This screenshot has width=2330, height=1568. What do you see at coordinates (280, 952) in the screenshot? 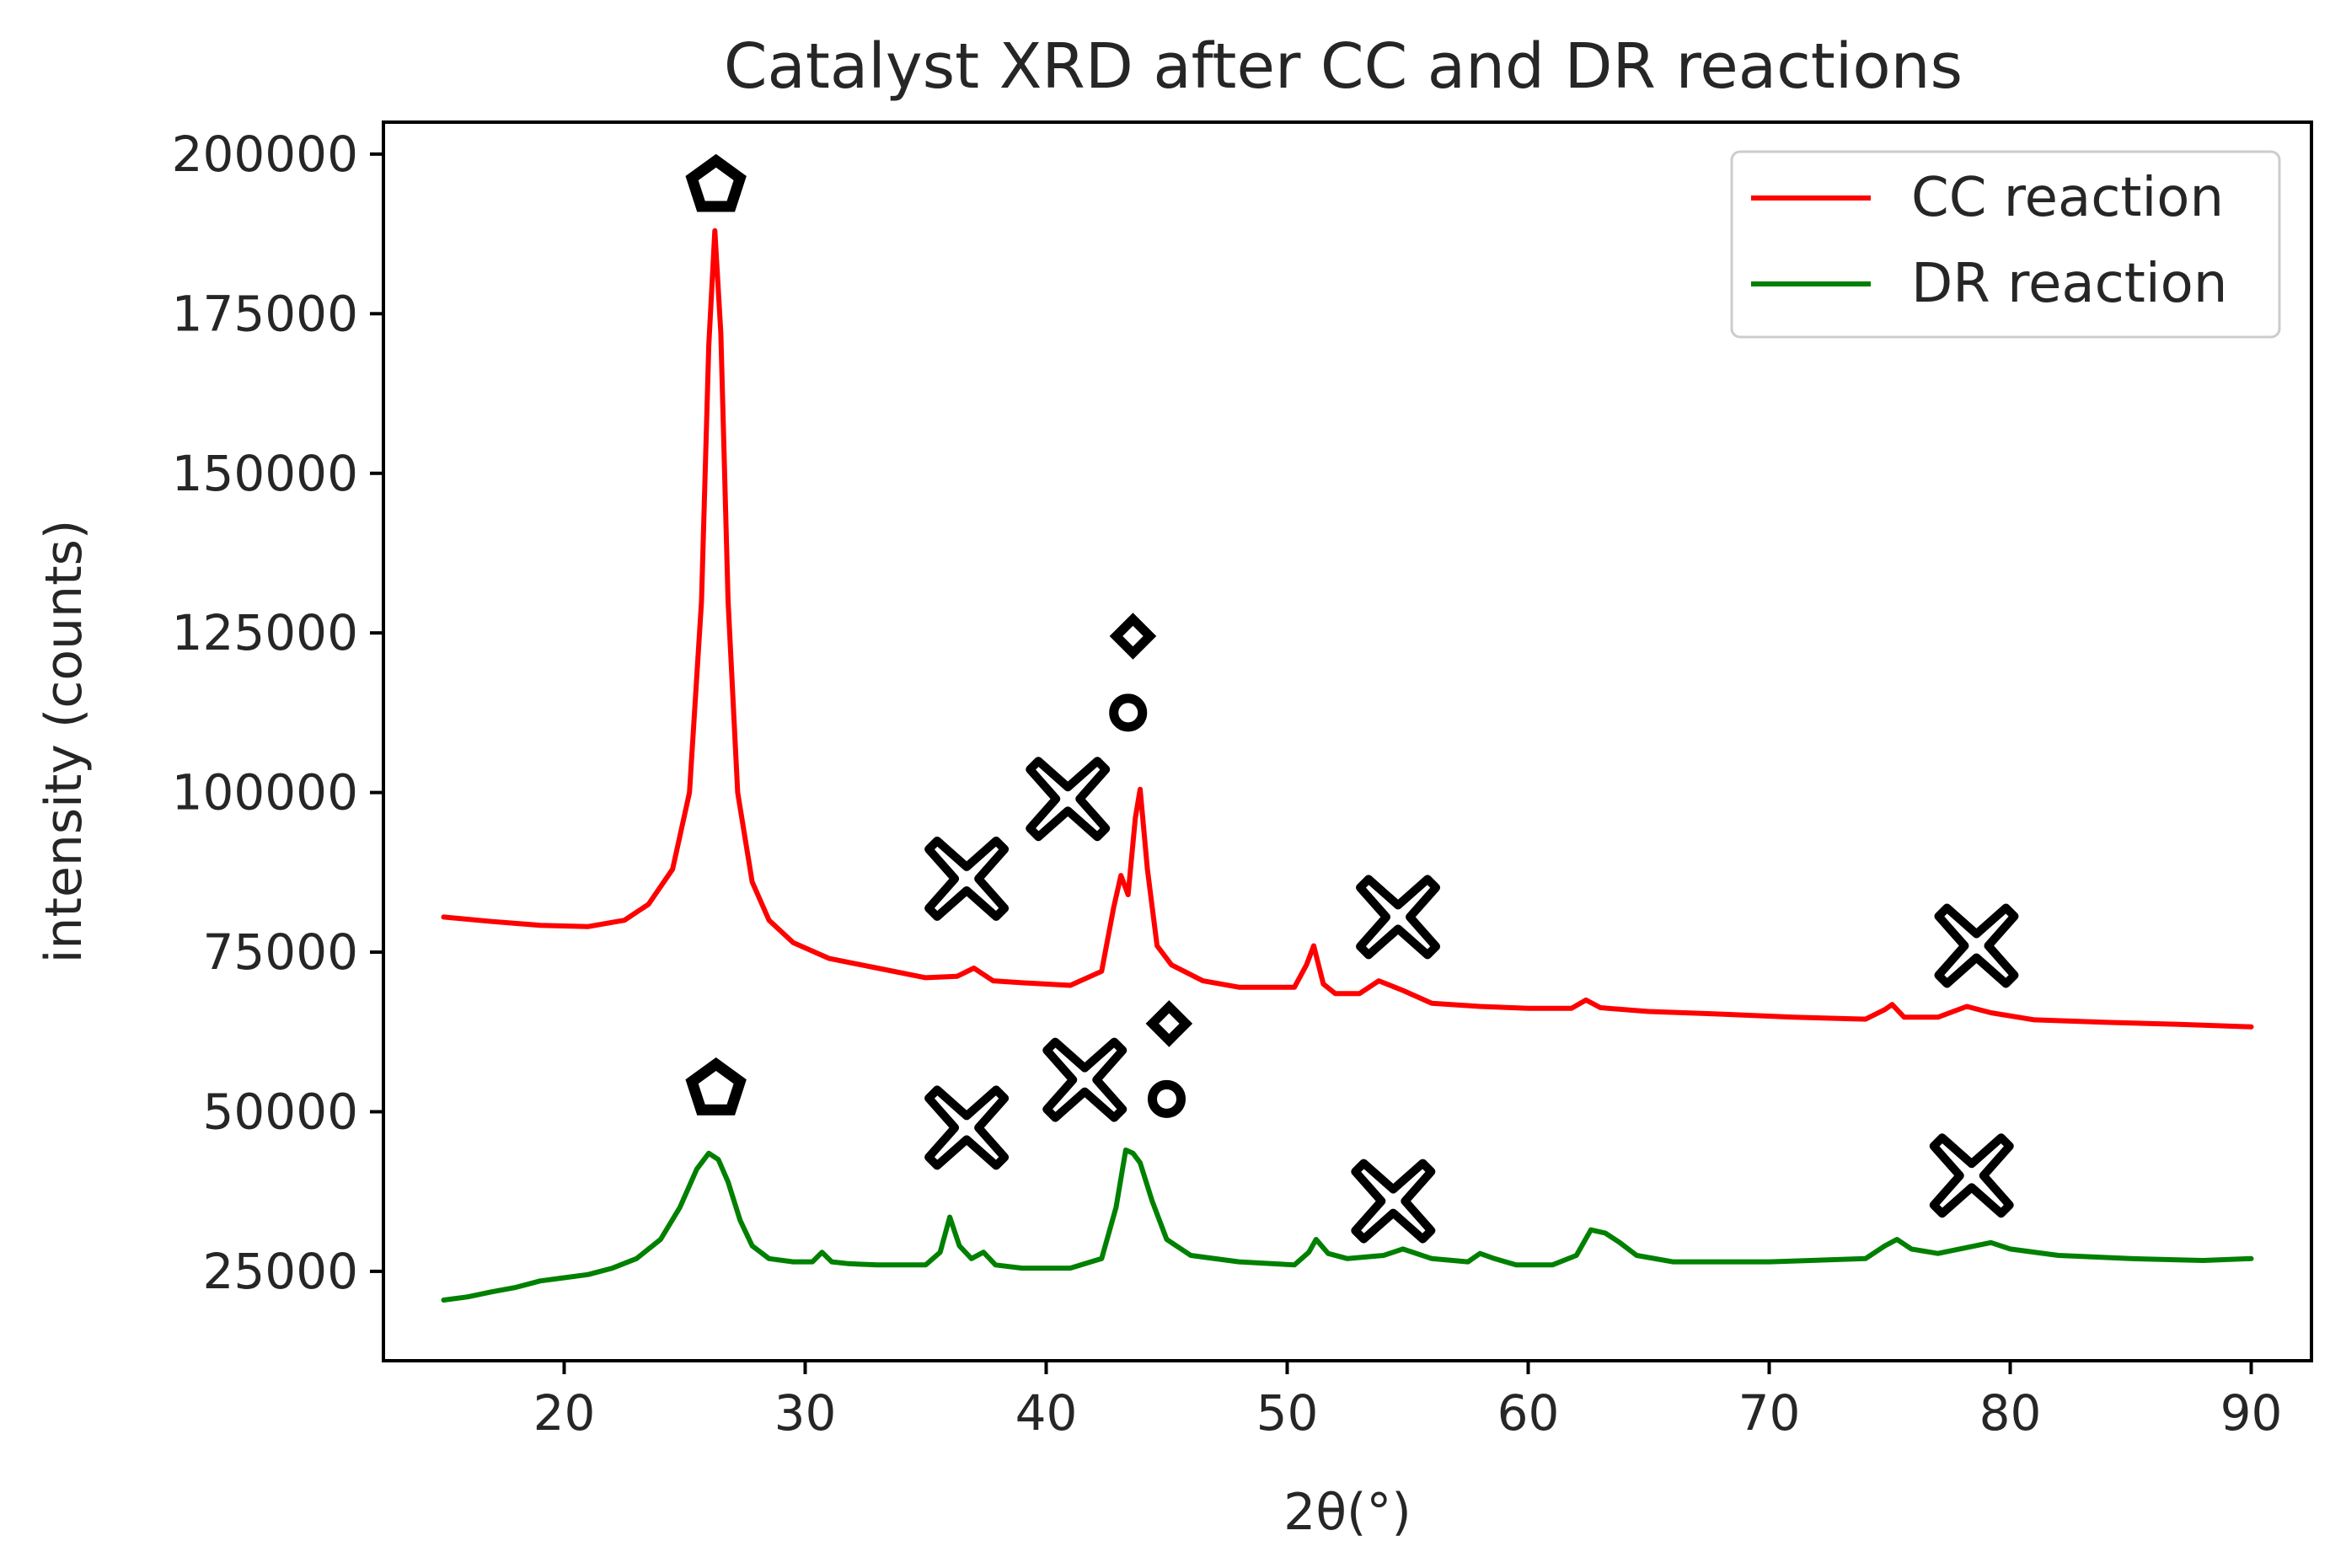
I see `y-tick-label: 75000` at bounding box center [280, 952].